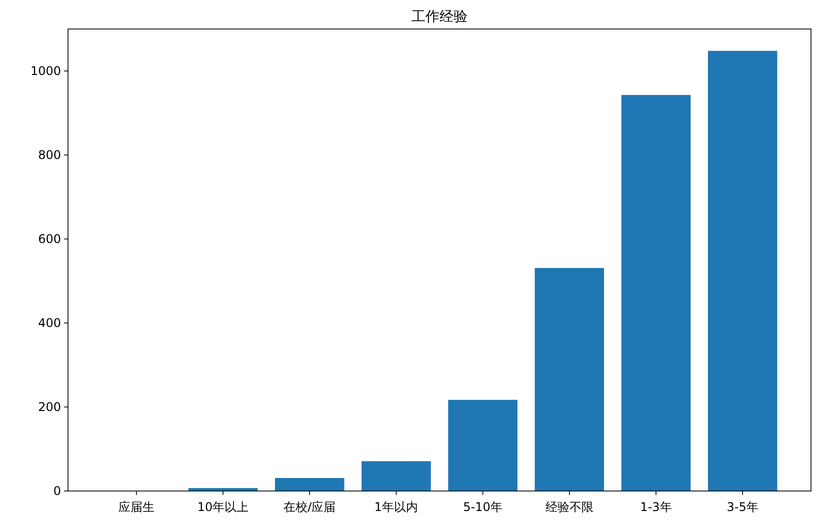 Image resolution: width=830 pixels, height=520 pixels. Describe the element at coordinates (49, 323) in the screenshot. I see `y-tick-label: 400` at that location.